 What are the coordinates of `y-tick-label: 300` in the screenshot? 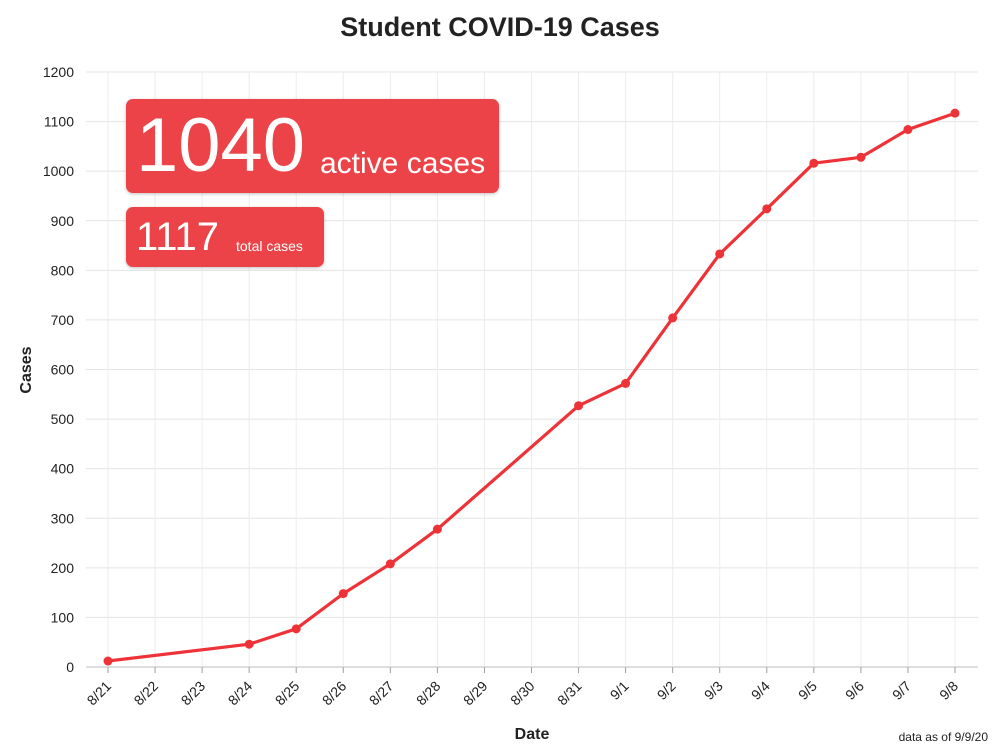 It's located at (63, 518).